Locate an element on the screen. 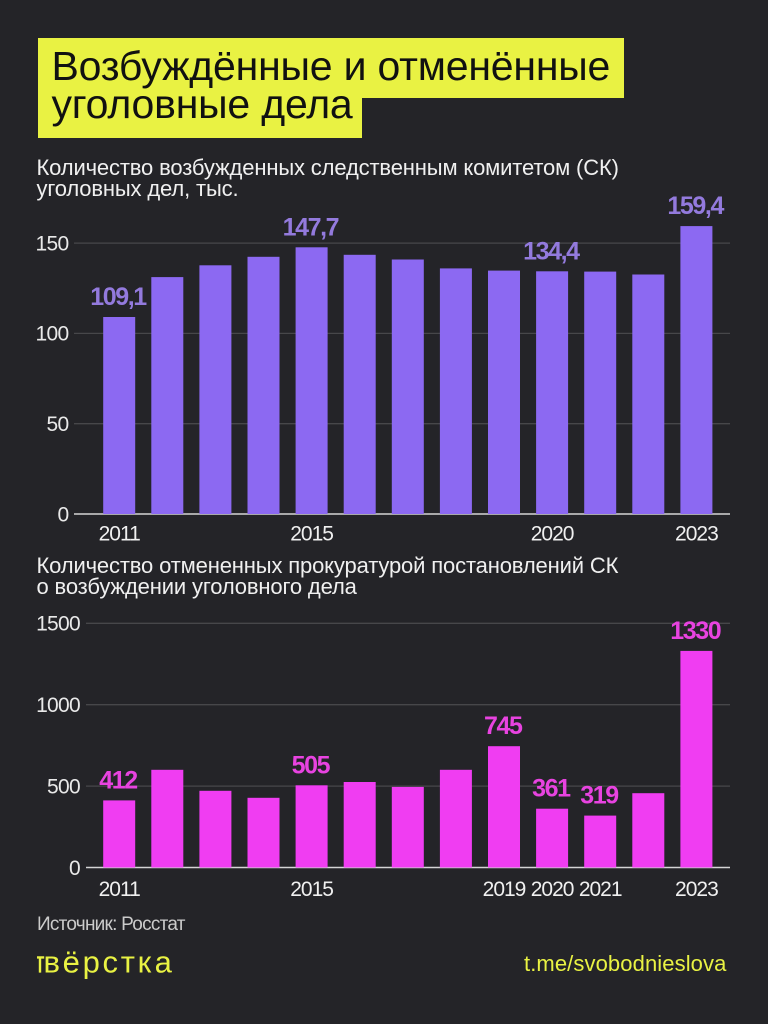  svg-text: 1330 is located at coordinates (695, 631).